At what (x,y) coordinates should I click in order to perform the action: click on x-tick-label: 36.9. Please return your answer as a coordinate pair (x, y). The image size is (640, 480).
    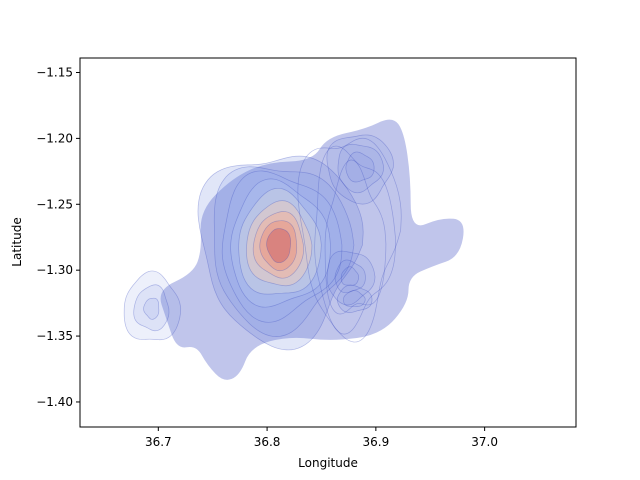
    Looking at the image, I should click on (376, 442).